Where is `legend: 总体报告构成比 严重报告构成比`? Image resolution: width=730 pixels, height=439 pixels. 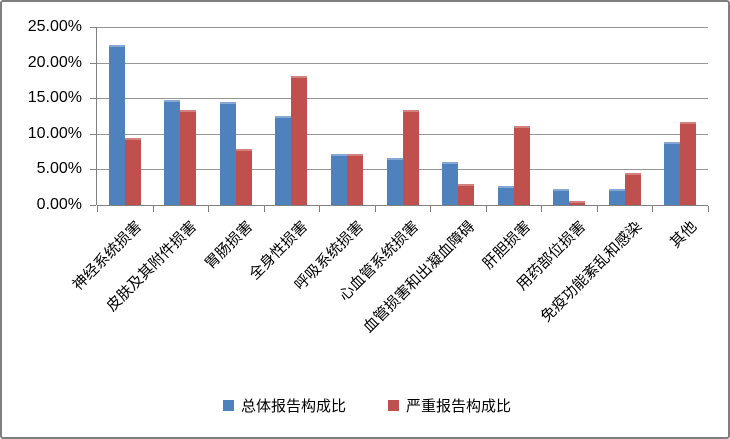
legend: 总体报告构成比 严重报告构成比 is located at coordinates (365, 405).